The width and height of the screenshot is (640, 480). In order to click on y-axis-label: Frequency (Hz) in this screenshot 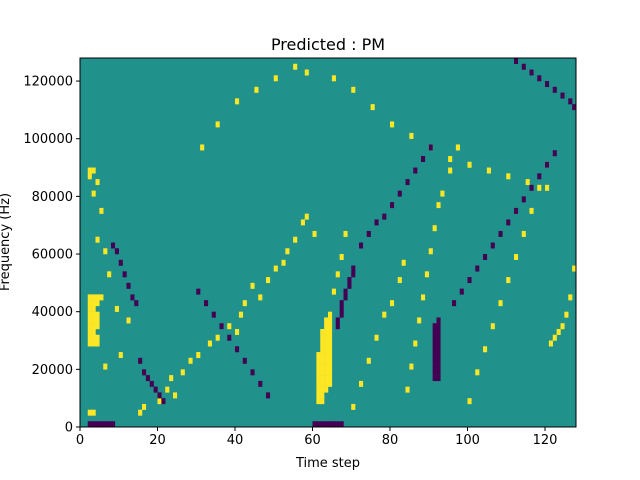, I will do `click(6, 242)`.